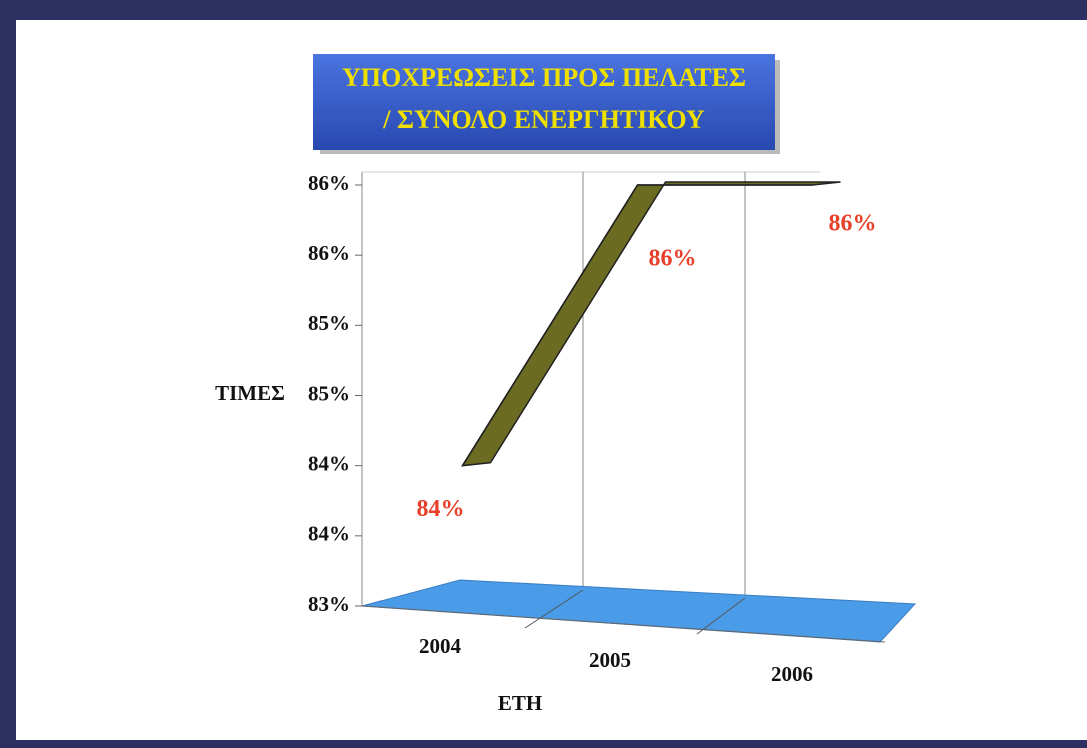 The height and width of the screenshot is (748, 1087). I want to click on y-tick-label: 83%, so click(329, 604).